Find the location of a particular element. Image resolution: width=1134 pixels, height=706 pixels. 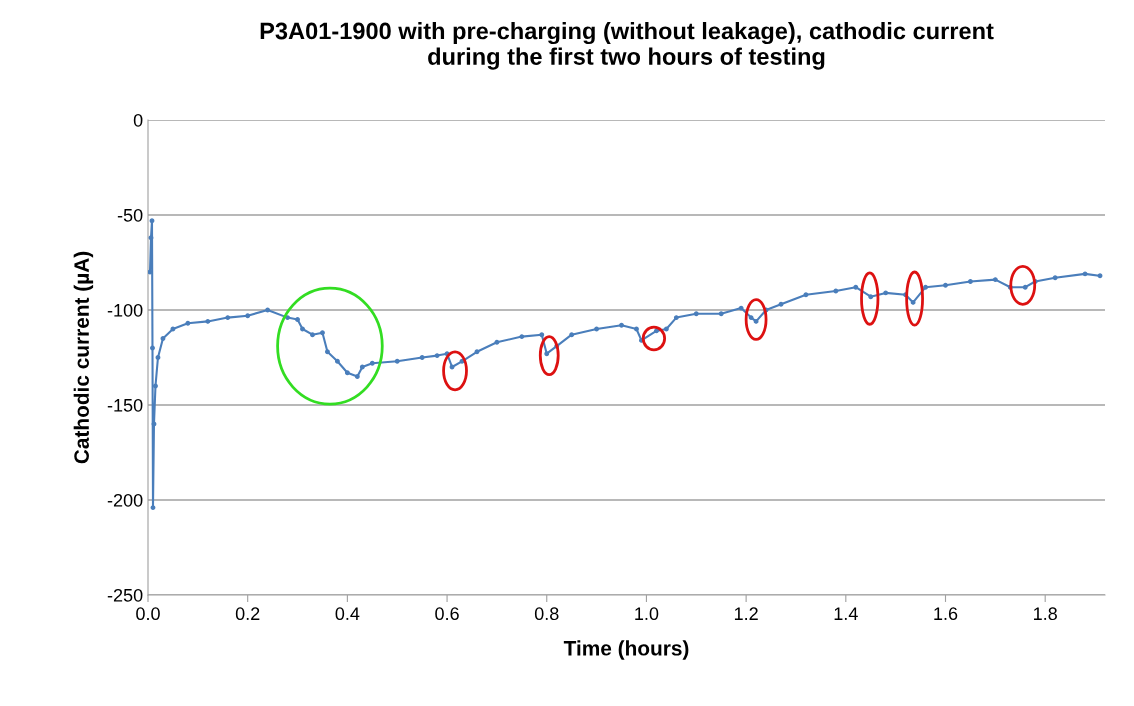

x-tick-label: 0.6 is located at coordinates (447, 614).